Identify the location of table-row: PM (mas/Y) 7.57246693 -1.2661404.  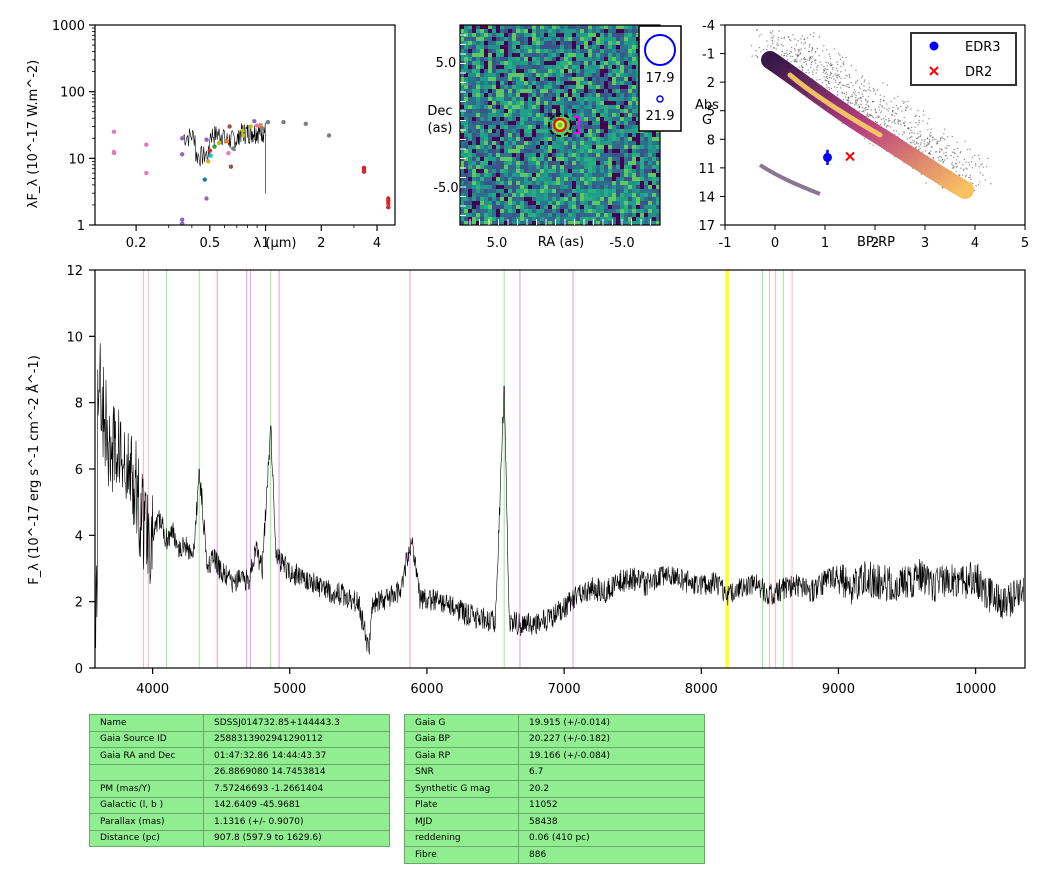
(239, 789).